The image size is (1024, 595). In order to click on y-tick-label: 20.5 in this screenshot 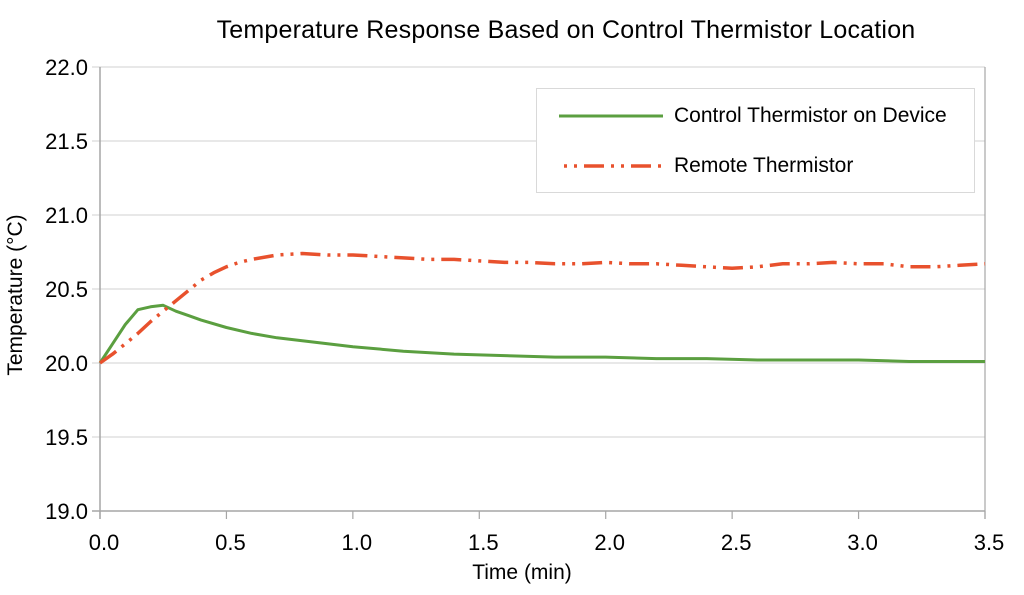, I will do `click(66, 289)`.